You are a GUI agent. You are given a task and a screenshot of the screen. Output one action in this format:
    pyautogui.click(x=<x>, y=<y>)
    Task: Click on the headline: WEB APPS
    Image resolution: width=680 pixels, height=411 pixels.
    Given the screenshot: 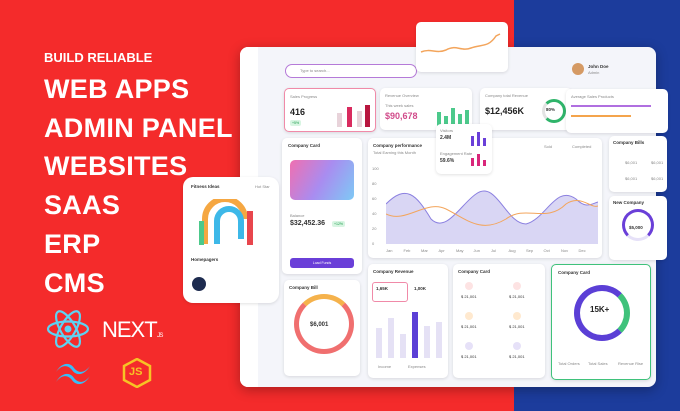 What is the action you would take?
    pyautogui.click(x=117, y=89)
    